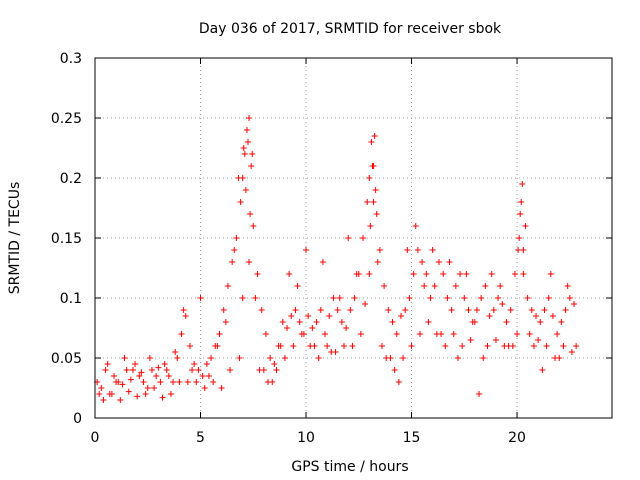 The width and height of the screenshot is (640, 480). Describe the element at coordinates (71, 299) in the screenshot. I see `y-tick-label: 0.1` at that location.